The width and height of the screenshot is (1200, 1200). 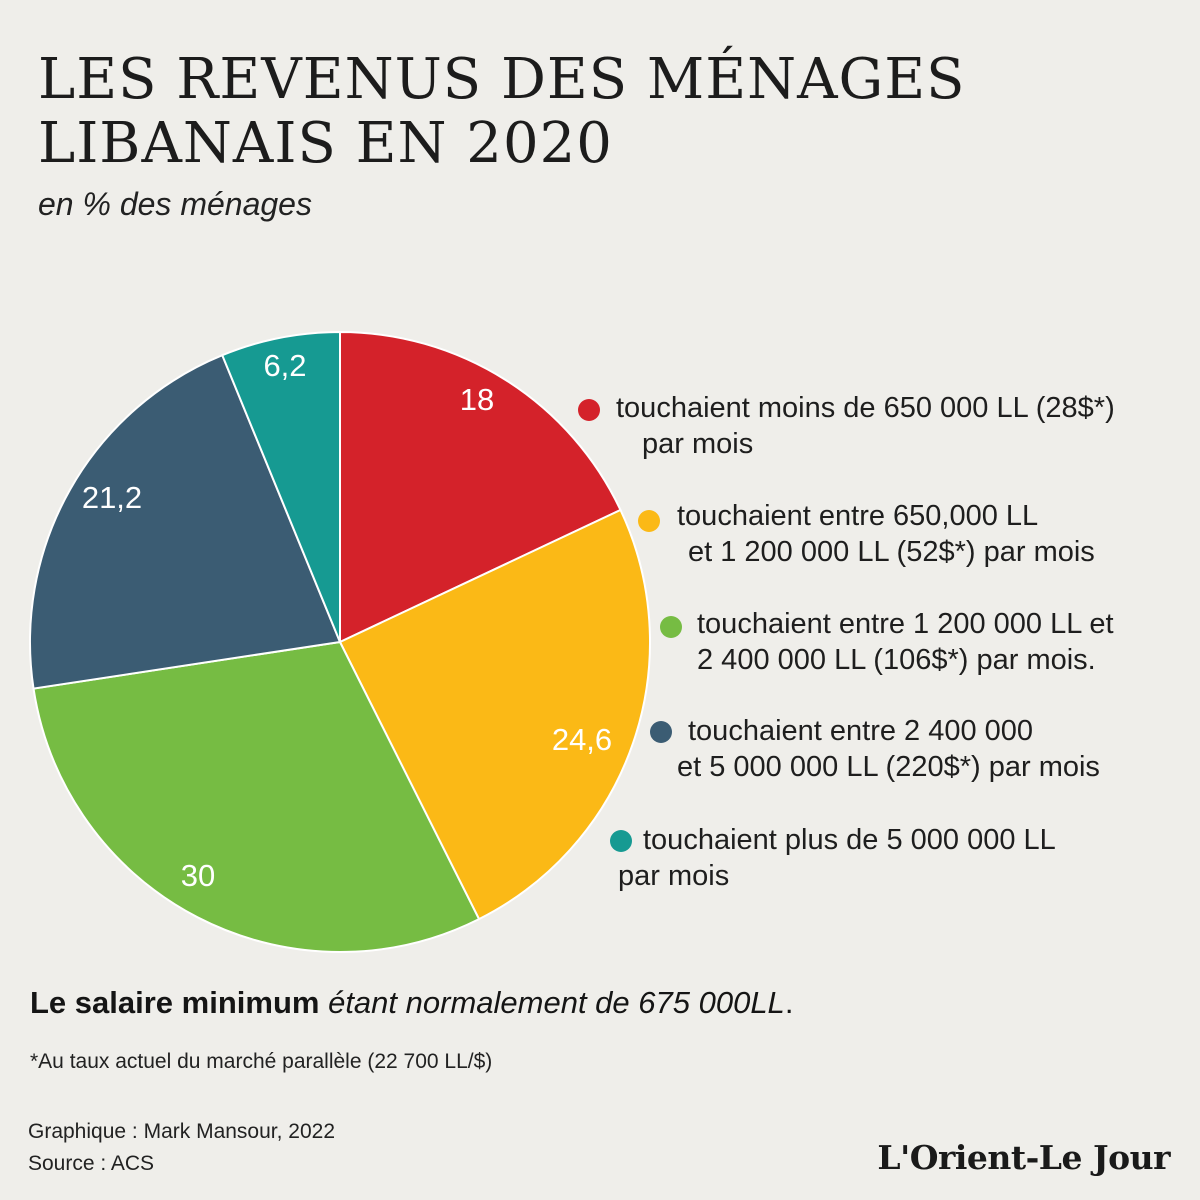 I want to click on chart-subtitle: en % des ménages, so click(x=175, y=204).